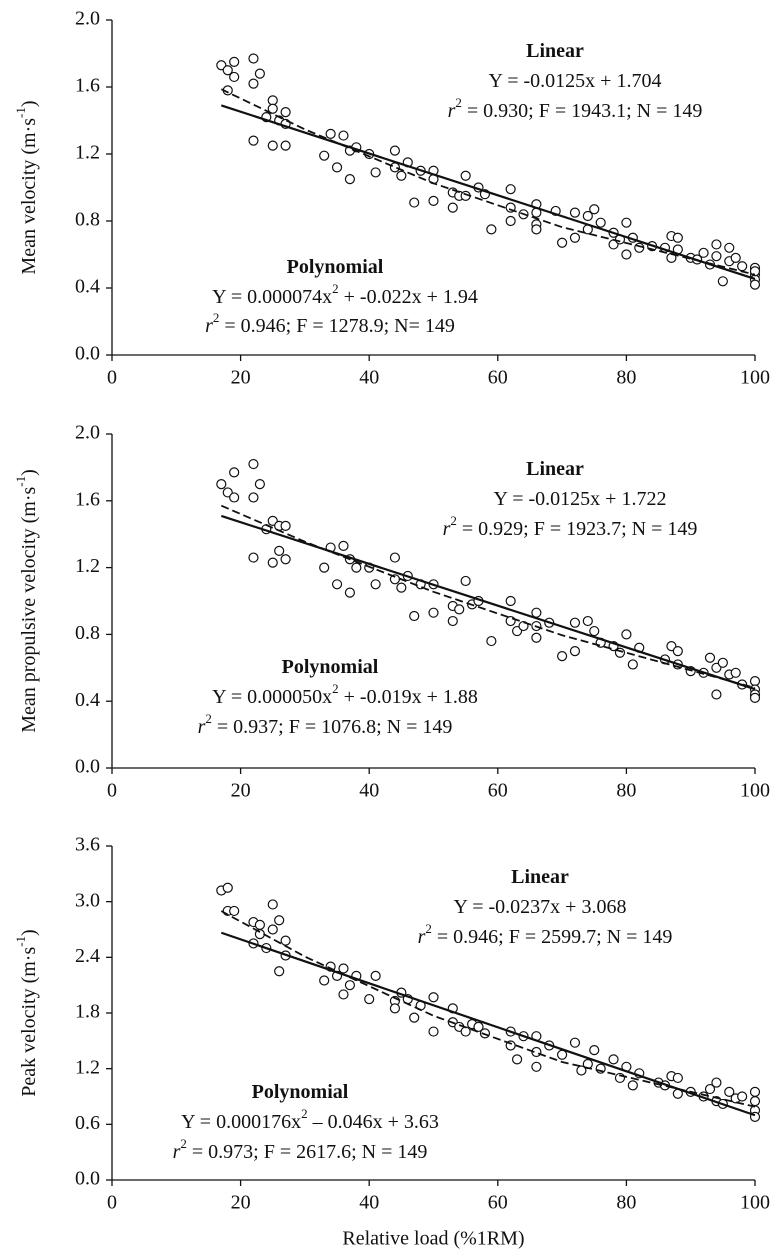  I want to click on text-part: Peak velocity (m·s, so click(29, 1022).